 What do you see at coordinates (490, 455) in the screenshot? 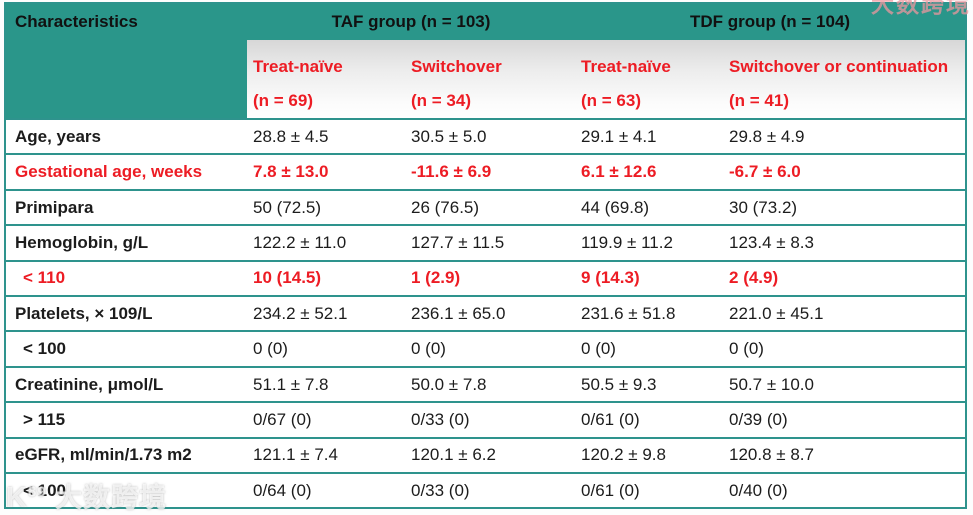
I see `cell-value: 120.1 ± 6.2` at bounding box center [490, 455].